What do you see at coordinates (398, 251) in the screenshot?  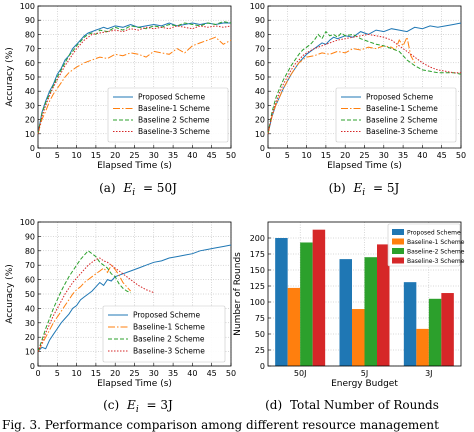 I see `legend-swatch-baseline2` at bounding box center [398, 251].